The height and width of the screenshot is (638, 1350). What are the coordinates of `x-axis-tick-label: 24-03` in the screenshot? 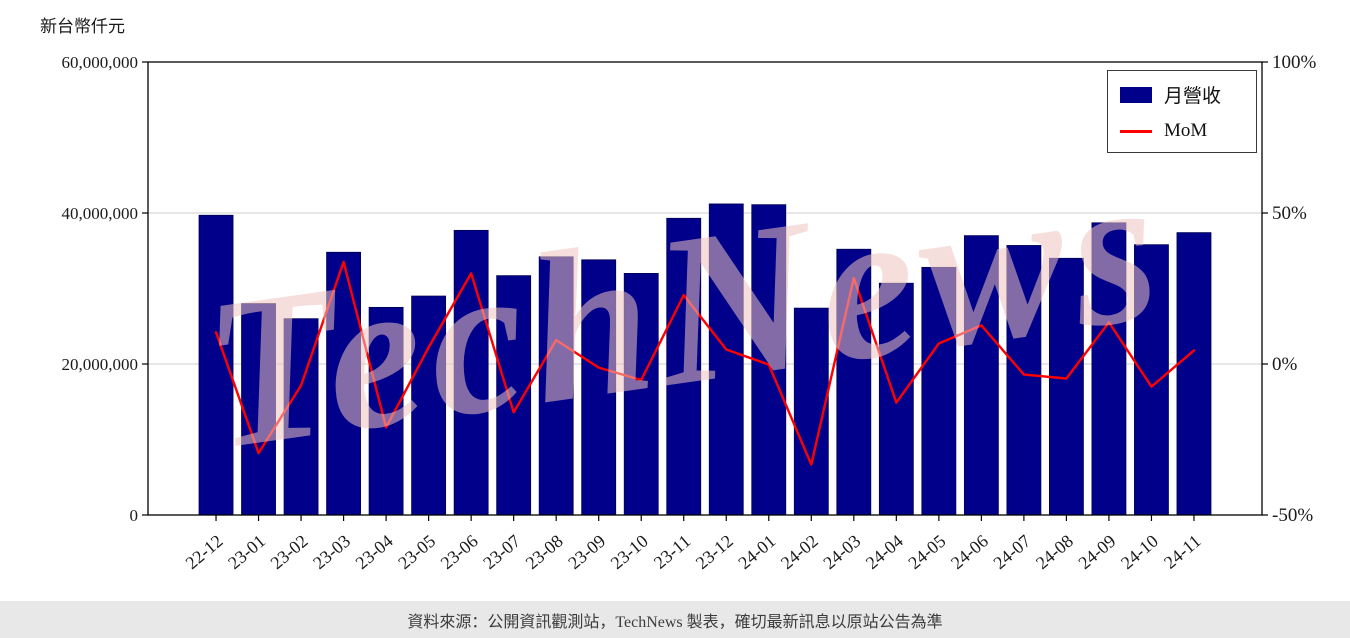 It's located at (841, 552).